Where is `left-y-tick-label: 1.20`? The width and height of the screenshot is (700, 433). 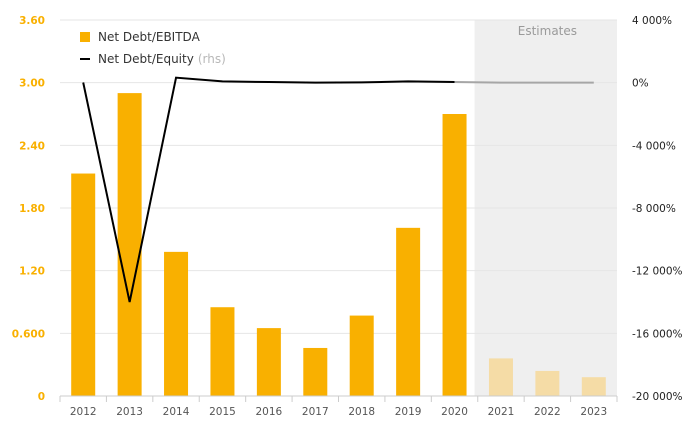
left-y-tick-label: 1.20 is located at coordinates (32, 272).